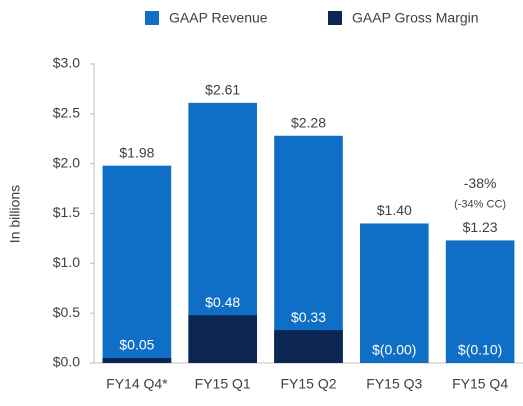 This screenshot has width=523, height=406. Describe the element at coordinates (223, 384) in the screenshot. I see `x-tick-label: FY15 Q1` at that location.